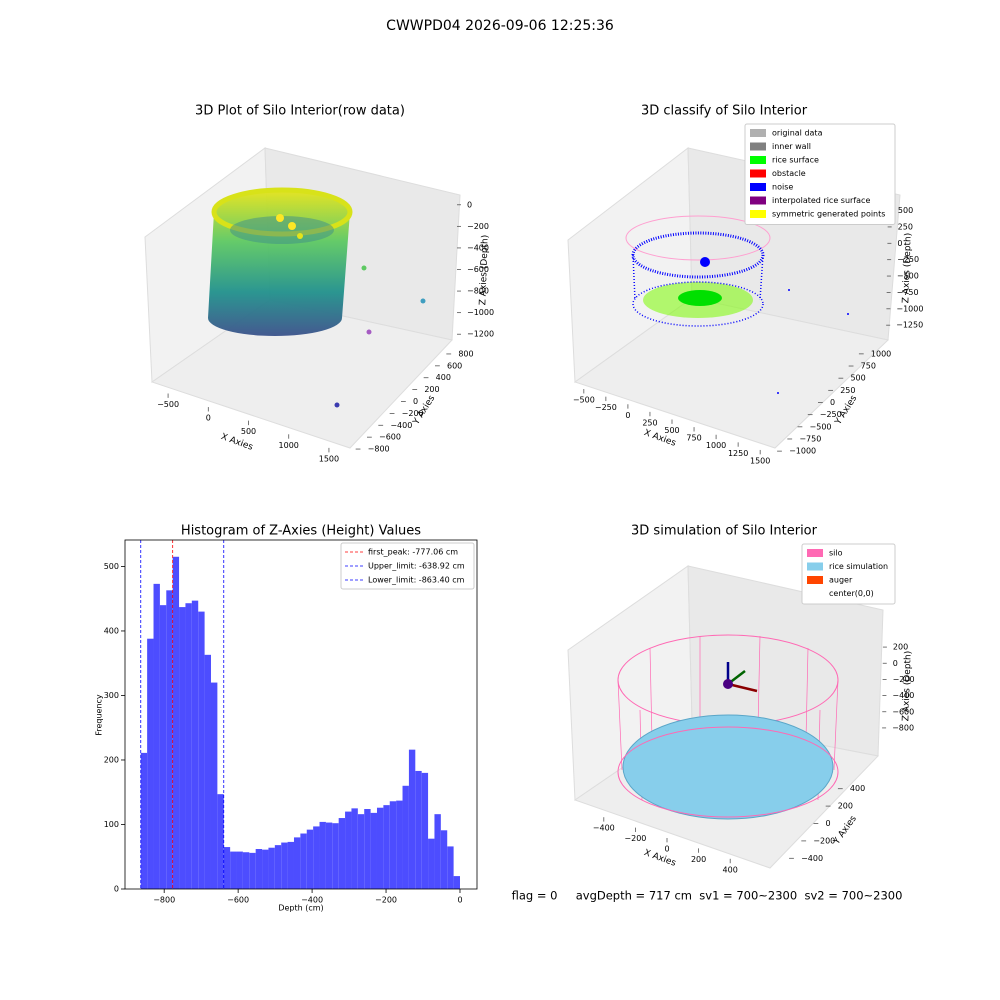  Describe the element at coordinates (300, 908) in the screenshot. I see `x-axis-label: Depth (cm)` at that location.